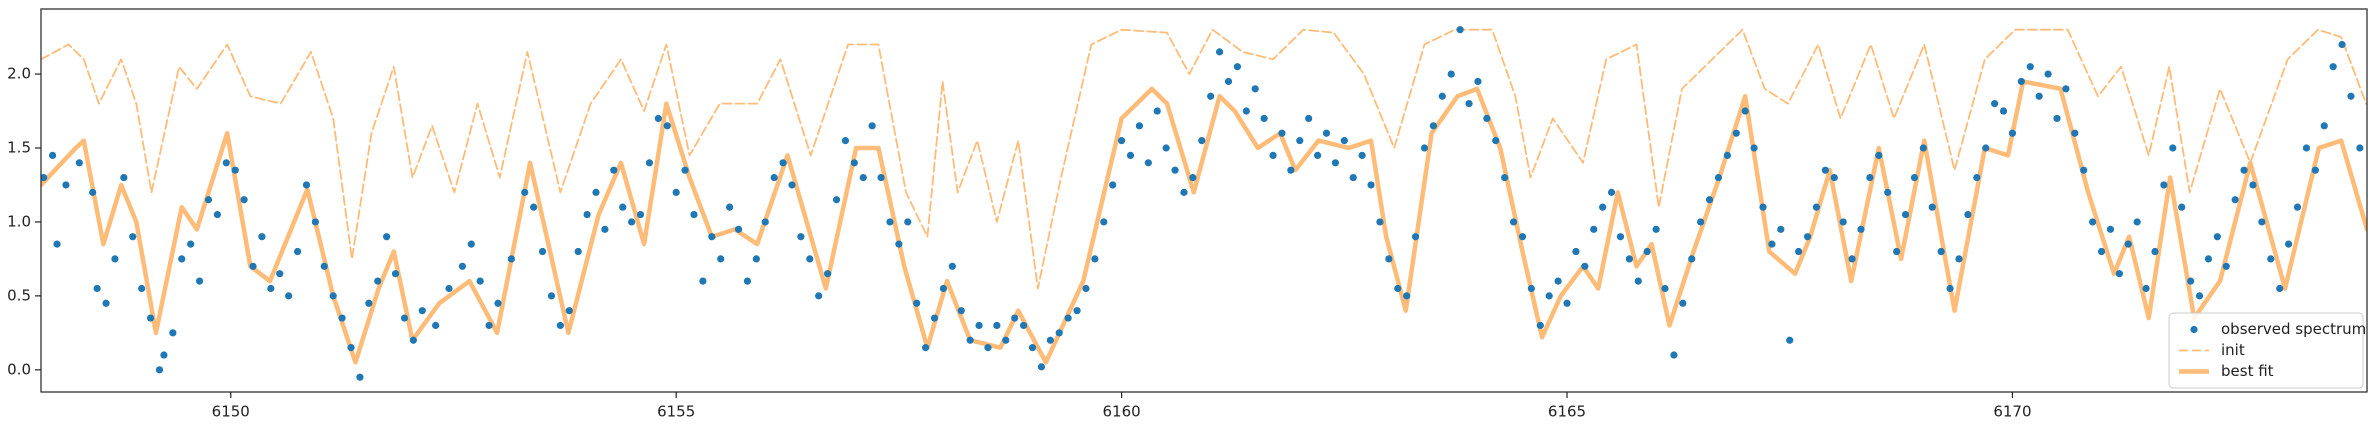 The width and height of the screenshot is (2376, 428). Describe the element at coordinates (1567, 412) in the screenshot. I see `x-tick-label: 6165` at that location.